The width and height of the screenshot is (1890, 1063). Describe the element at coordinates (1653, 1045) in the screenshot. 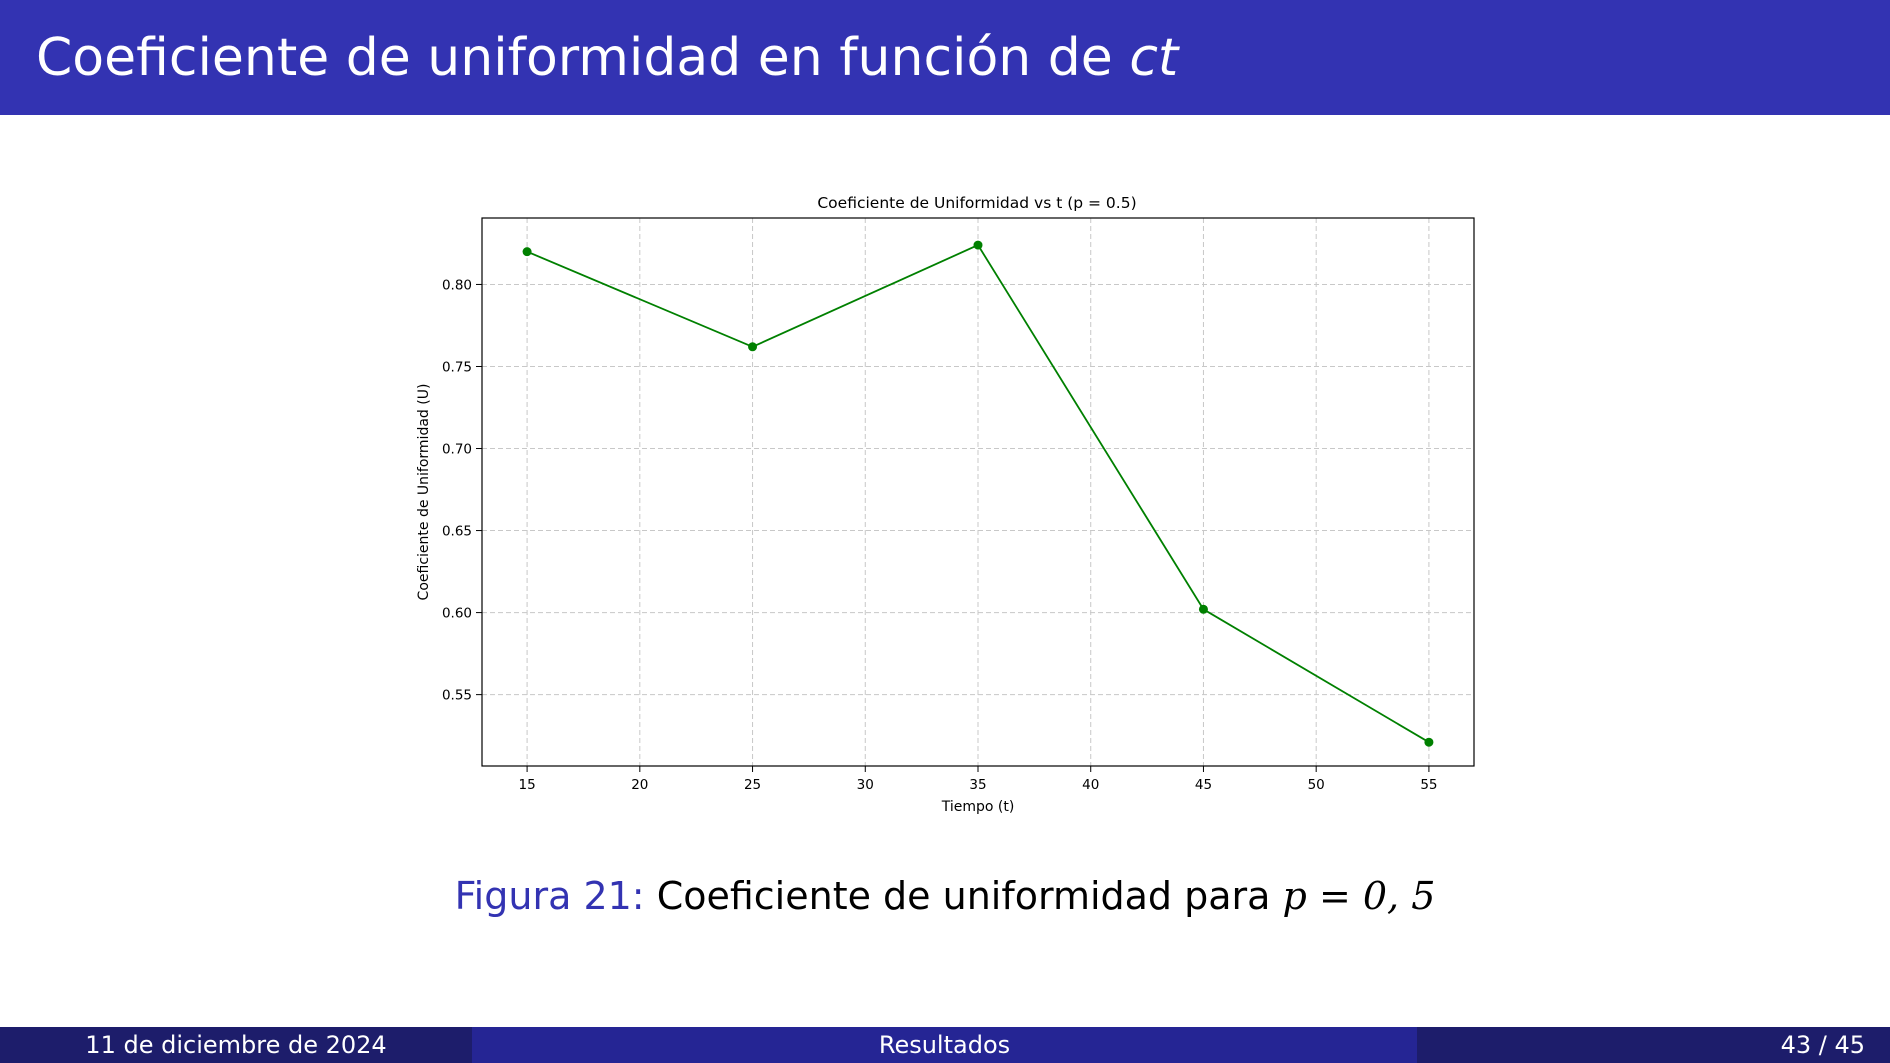

I see `footer-page-number: 43 / 45` at that location.